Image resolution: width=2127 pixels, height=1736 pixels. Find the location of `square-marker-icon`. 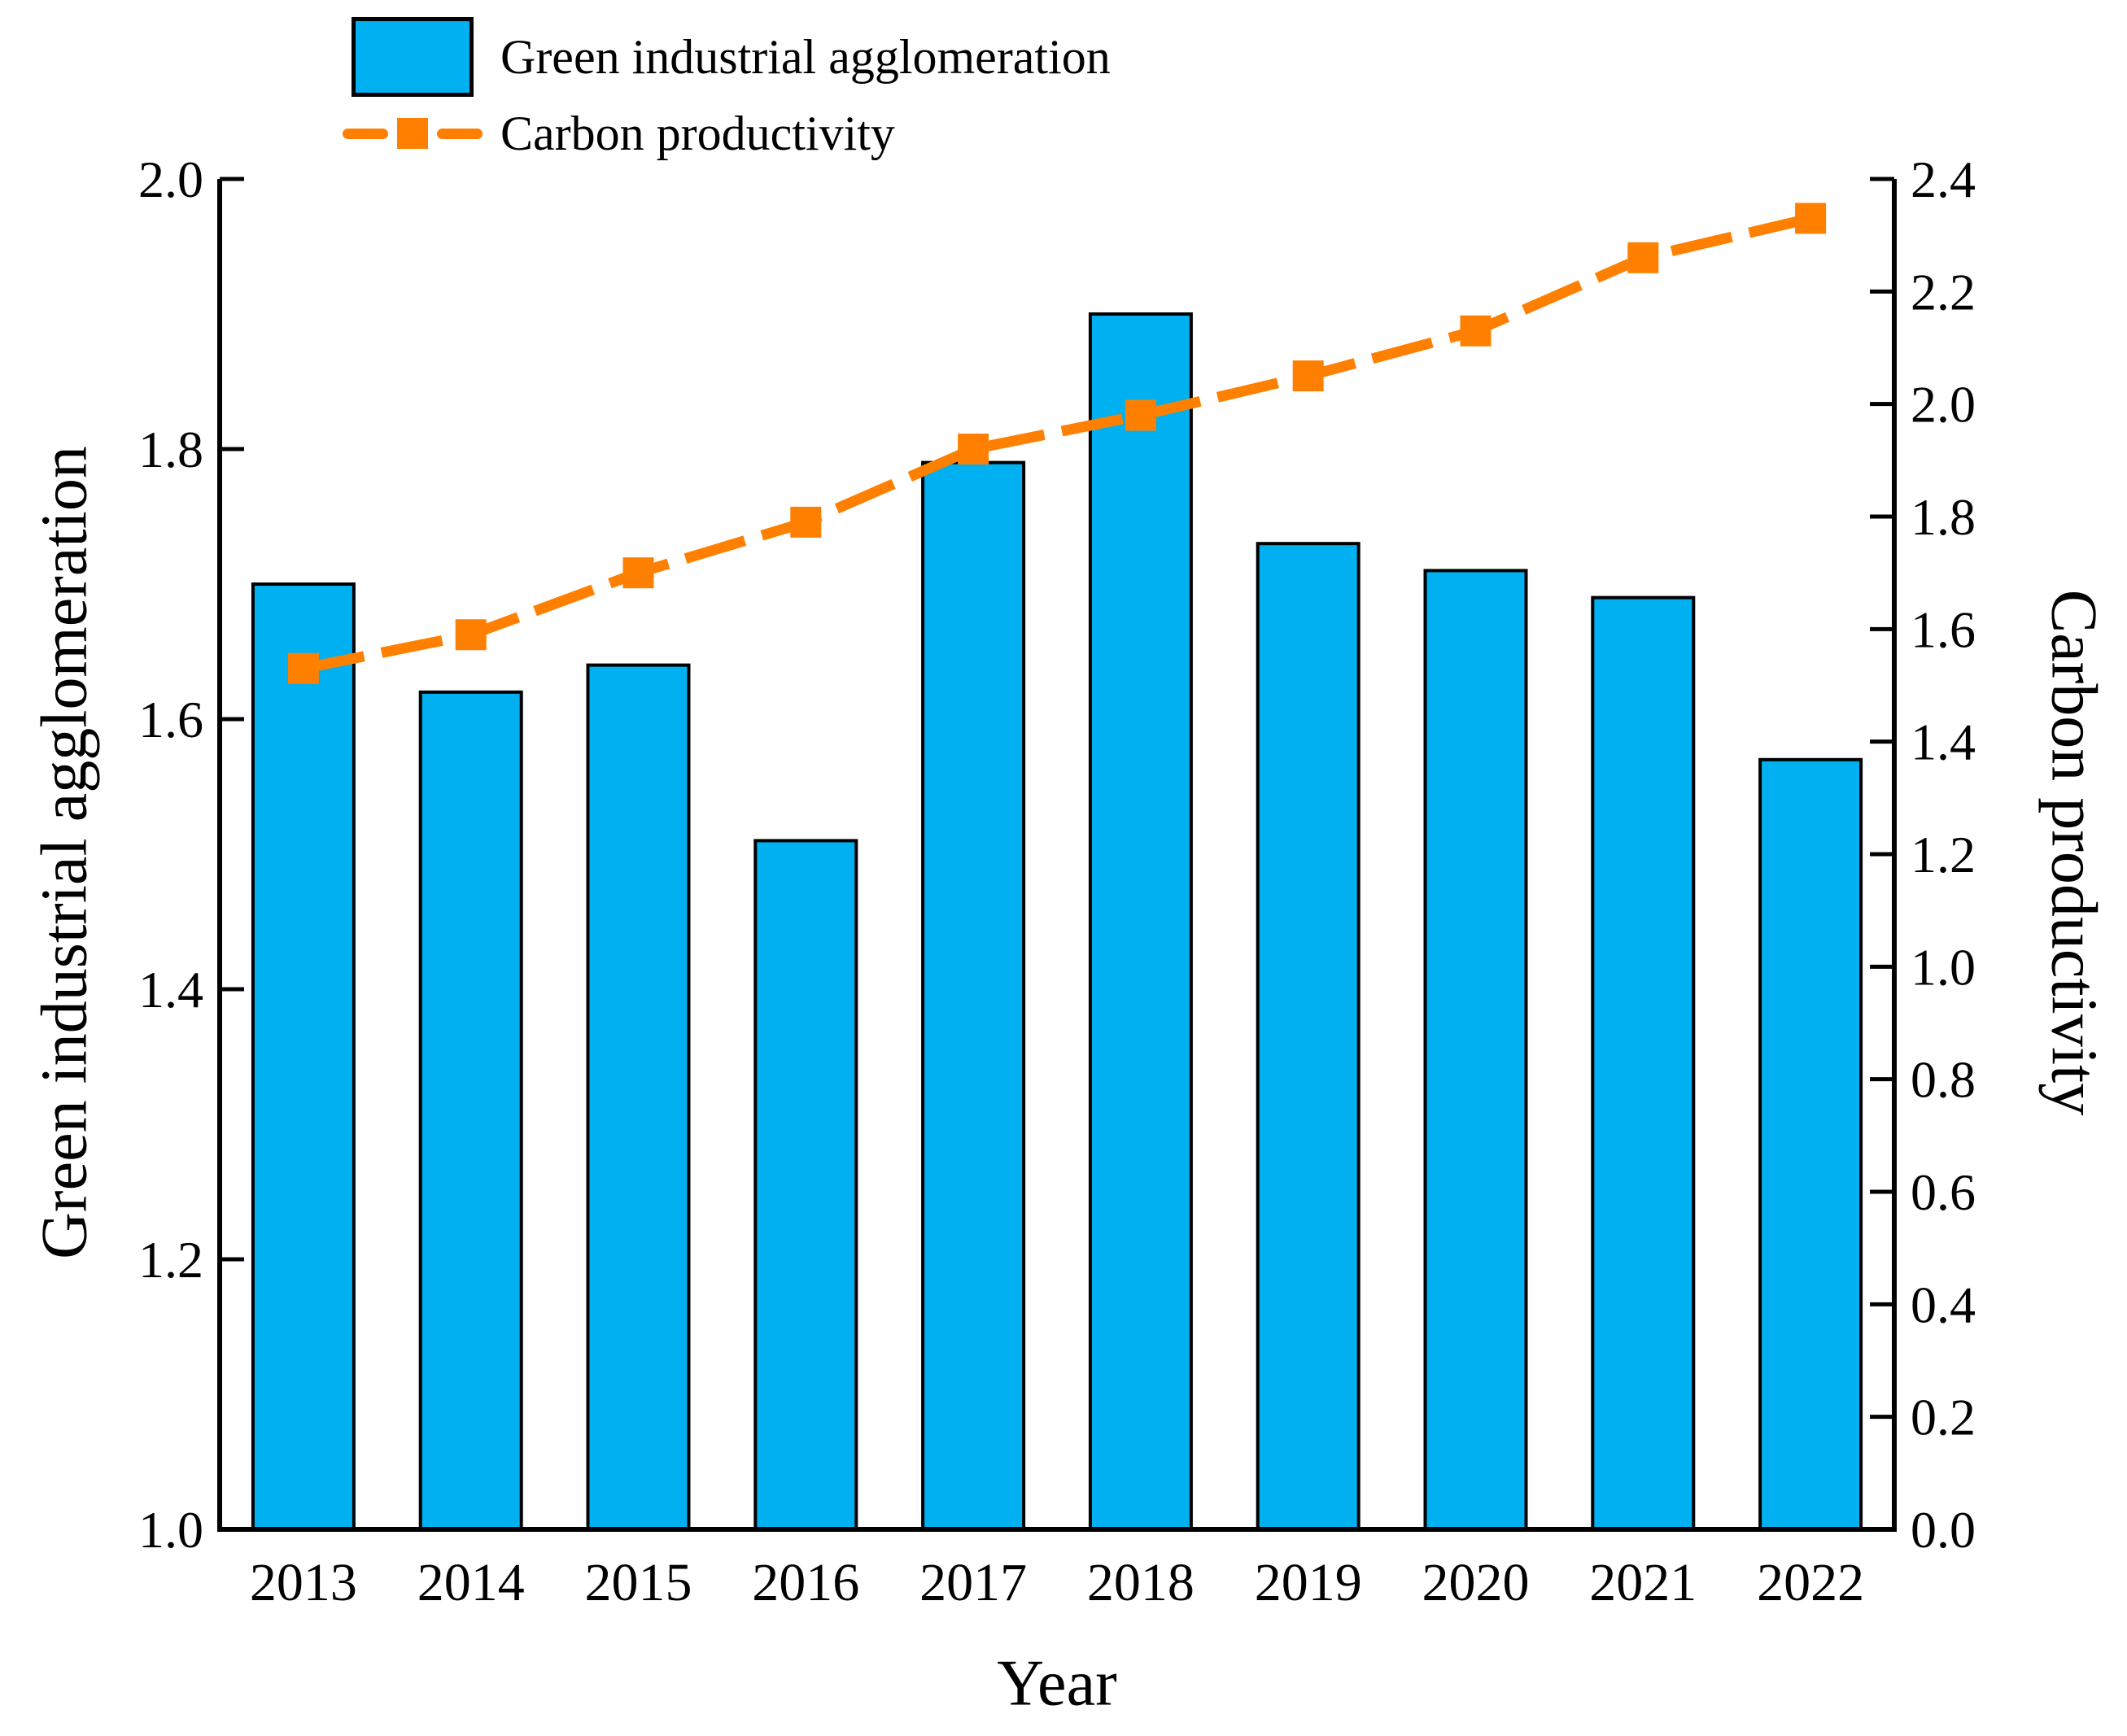

square-marker-icon is located at coordinates (412, 133).